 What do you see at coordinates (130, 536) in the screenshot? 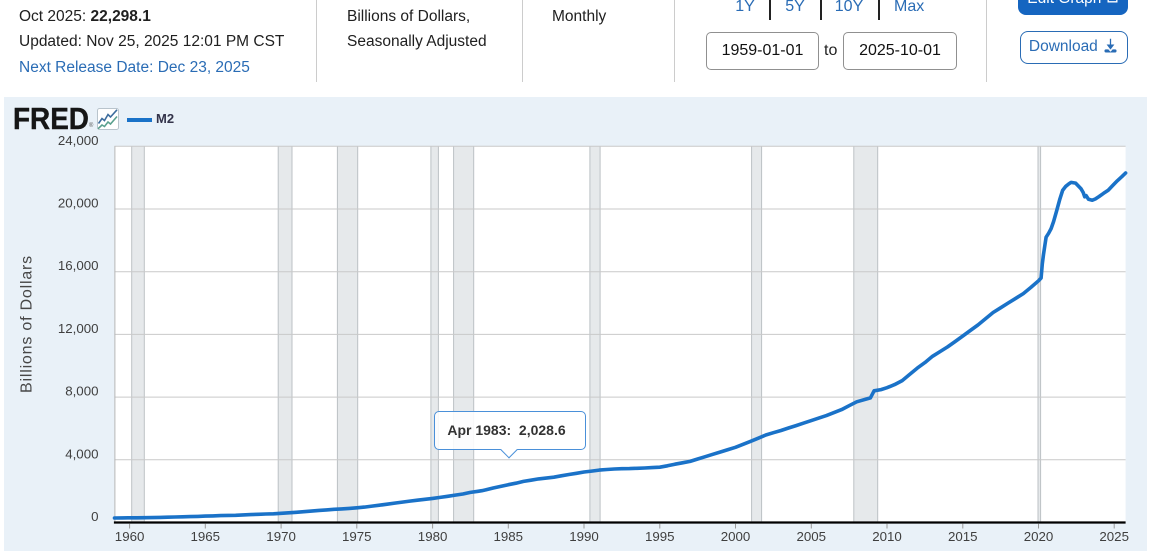
I see `svg-text: 1960` at bounding box center [130, 536].